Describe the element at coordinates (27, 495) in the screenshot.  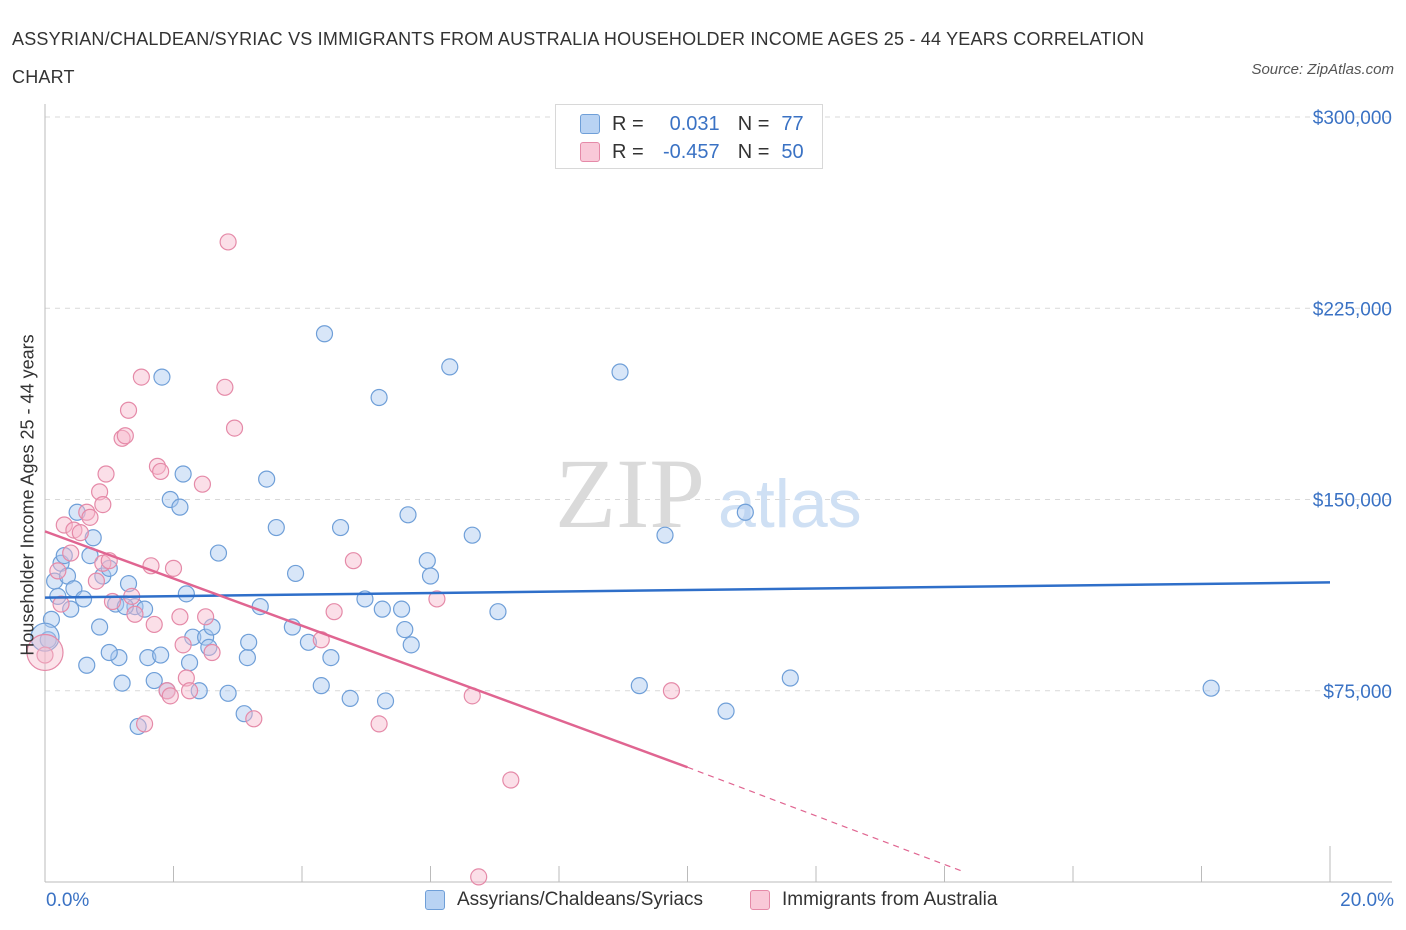
I see `y-axis-label: Householder Income Ages 25 - 44 years` at that location.